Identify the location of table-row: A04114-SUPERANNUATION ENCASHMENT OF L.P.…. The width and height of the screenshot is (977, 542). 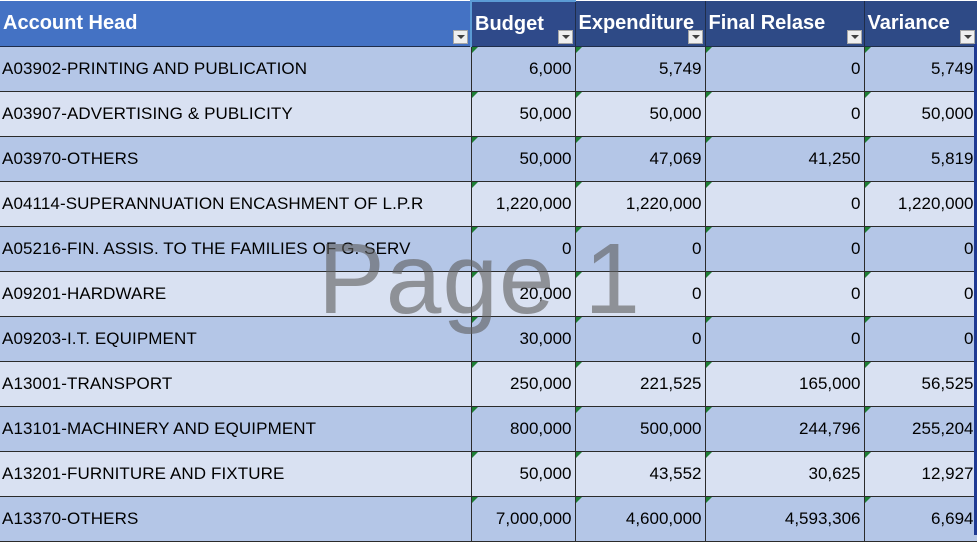
(488, 204).